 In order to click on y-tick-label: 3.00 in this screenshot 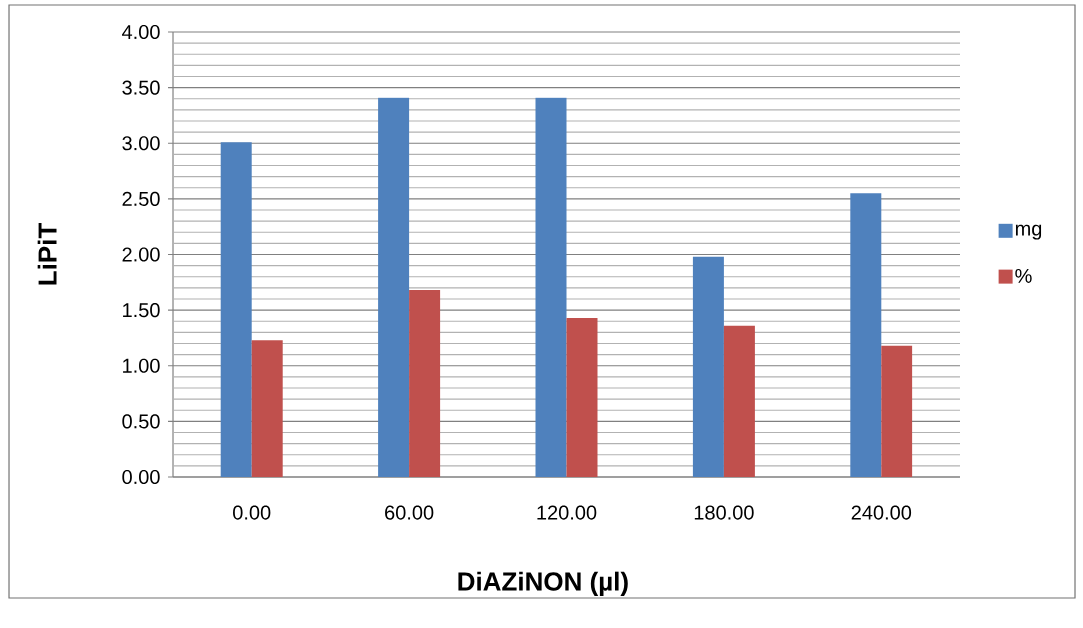, I will do `click(141, 143)`.